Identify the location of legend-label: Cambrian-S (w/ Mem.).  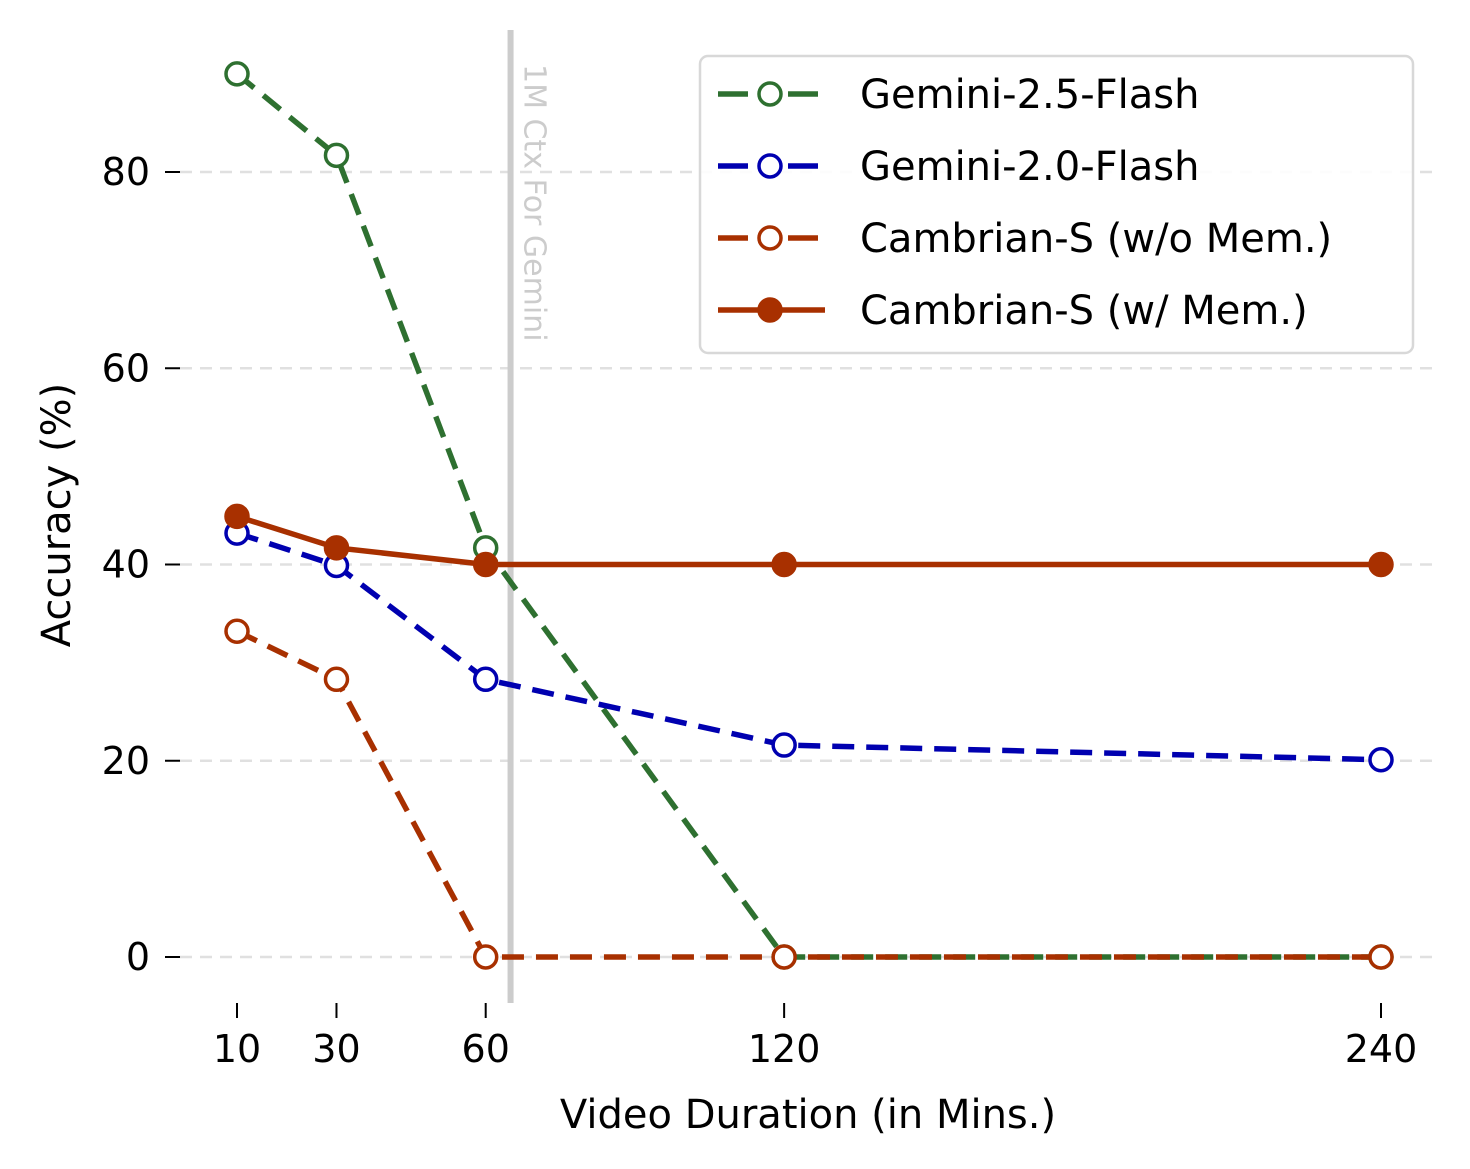
(1084, 311).